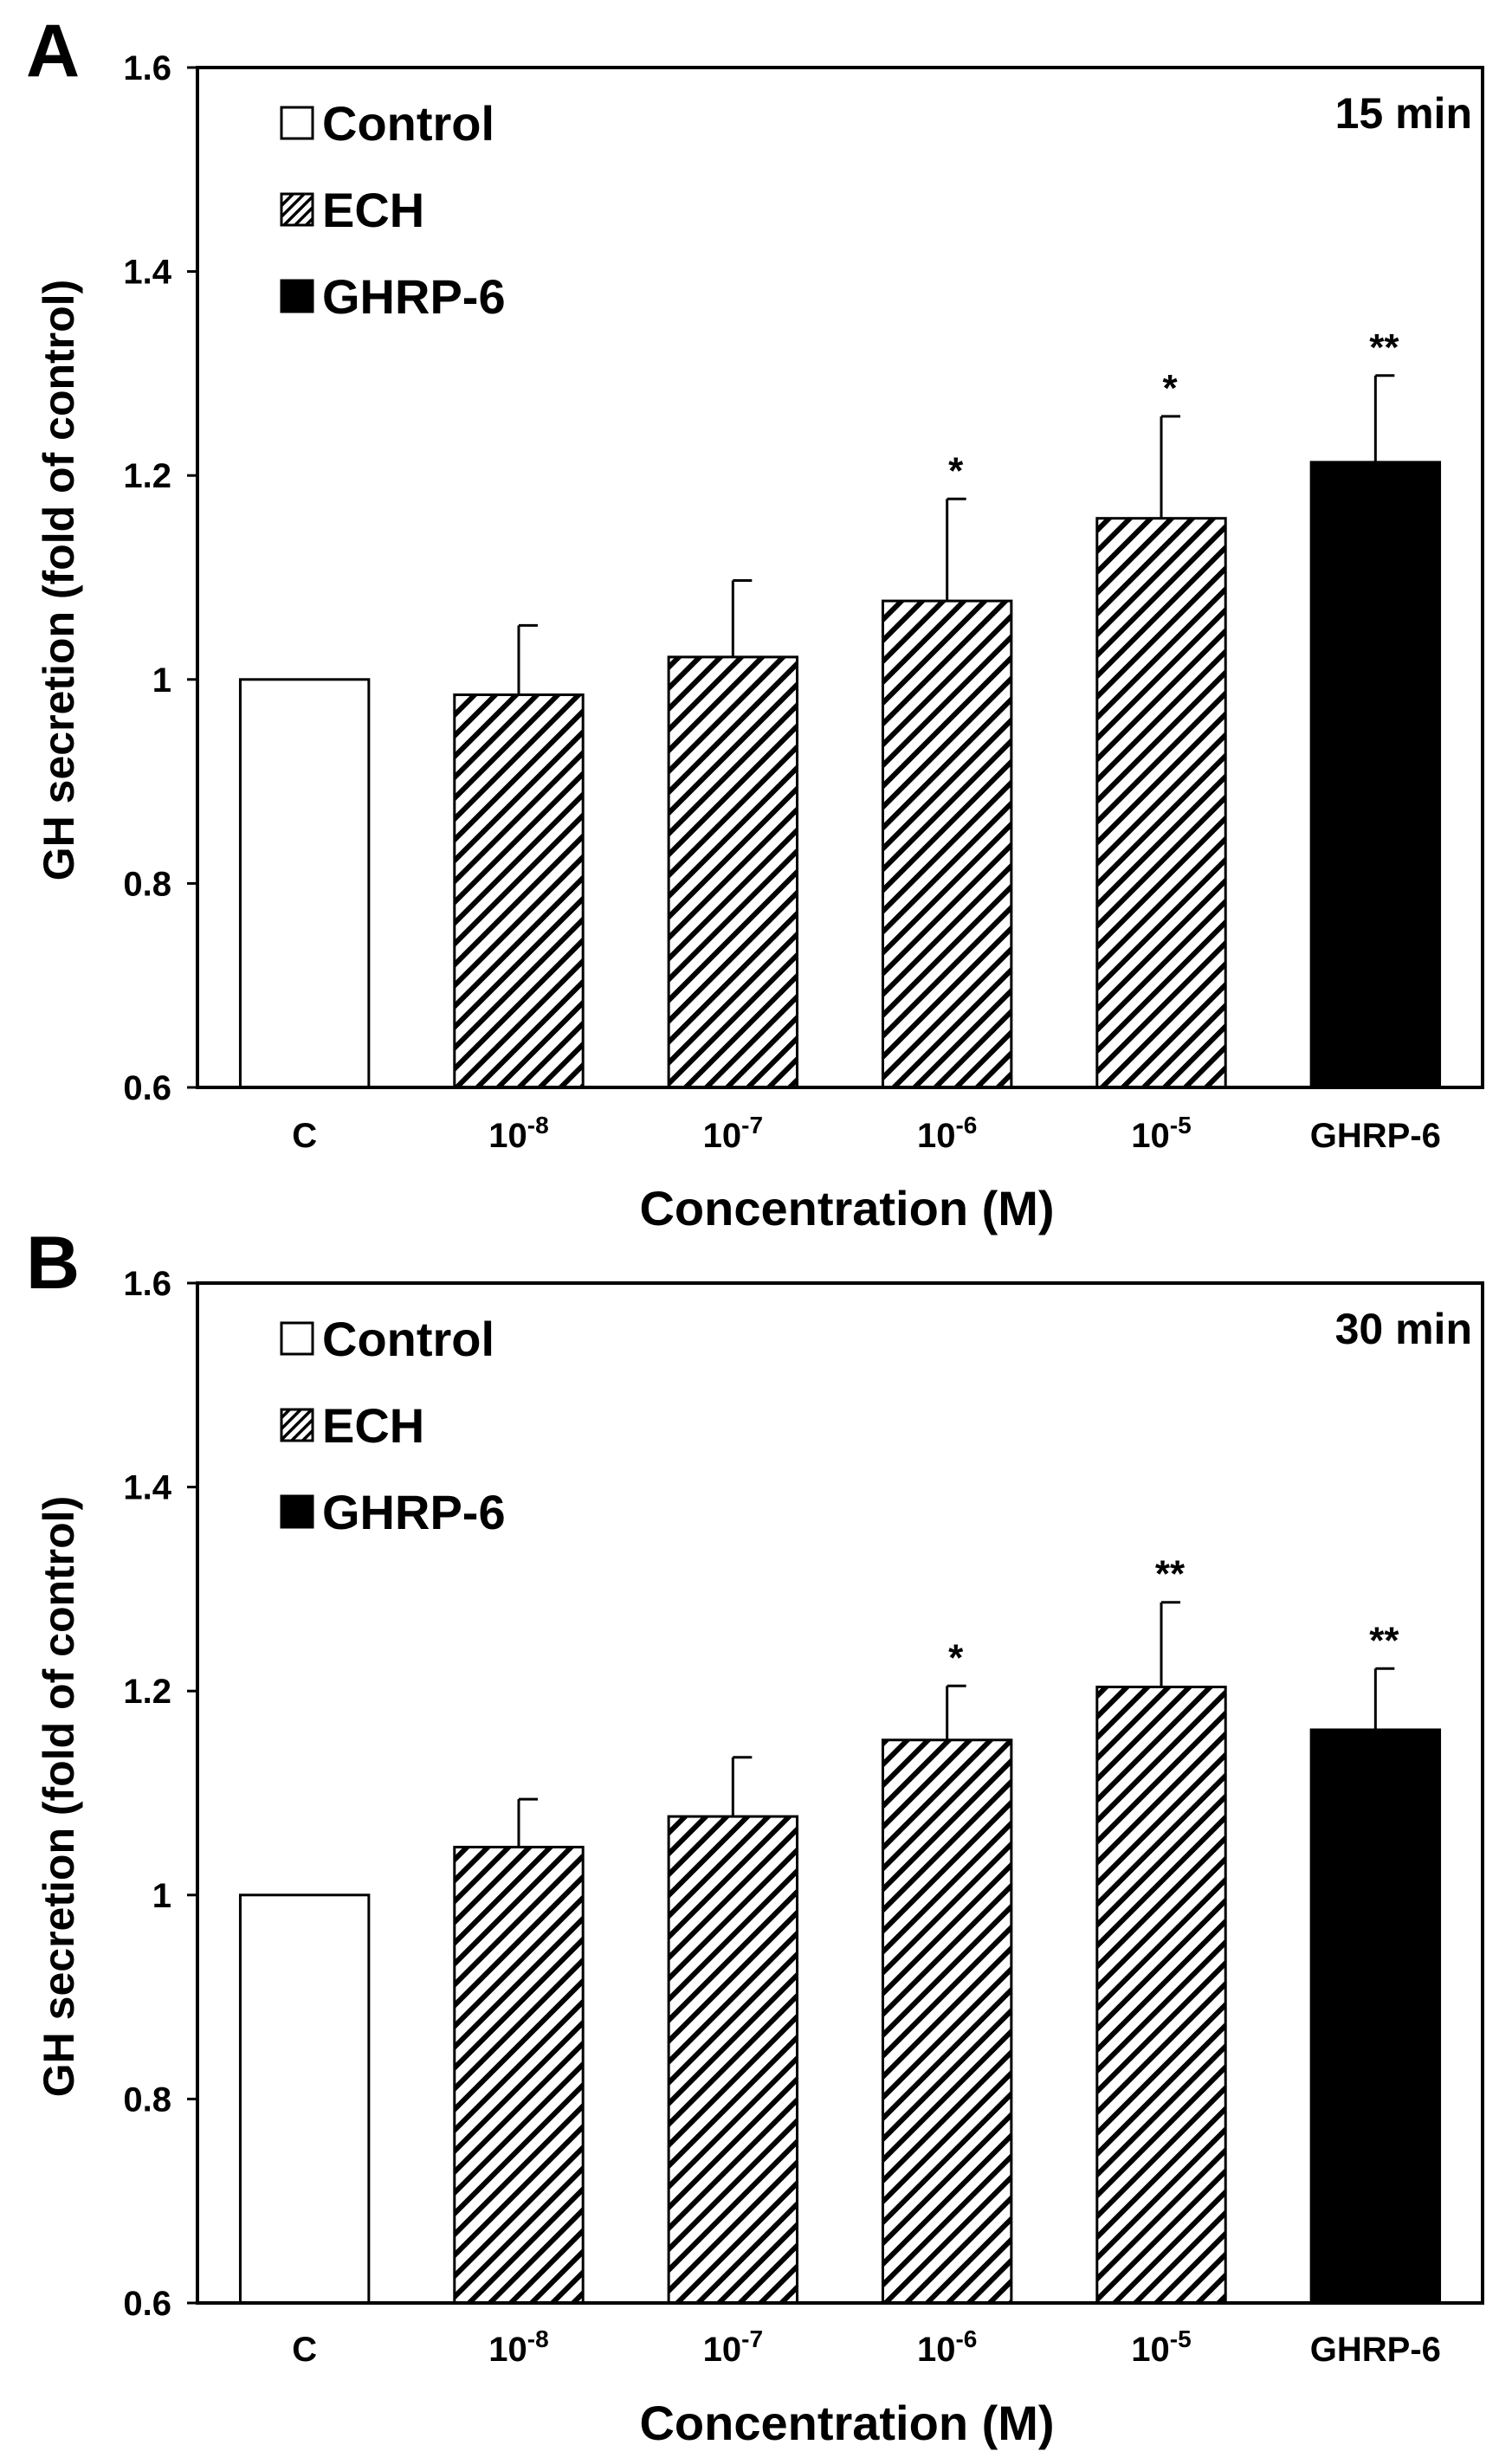  What do you see at coordinates (1403, 113) in the screenshot?
I see `time-label: 15 min` at bounding box center [1403, 113].